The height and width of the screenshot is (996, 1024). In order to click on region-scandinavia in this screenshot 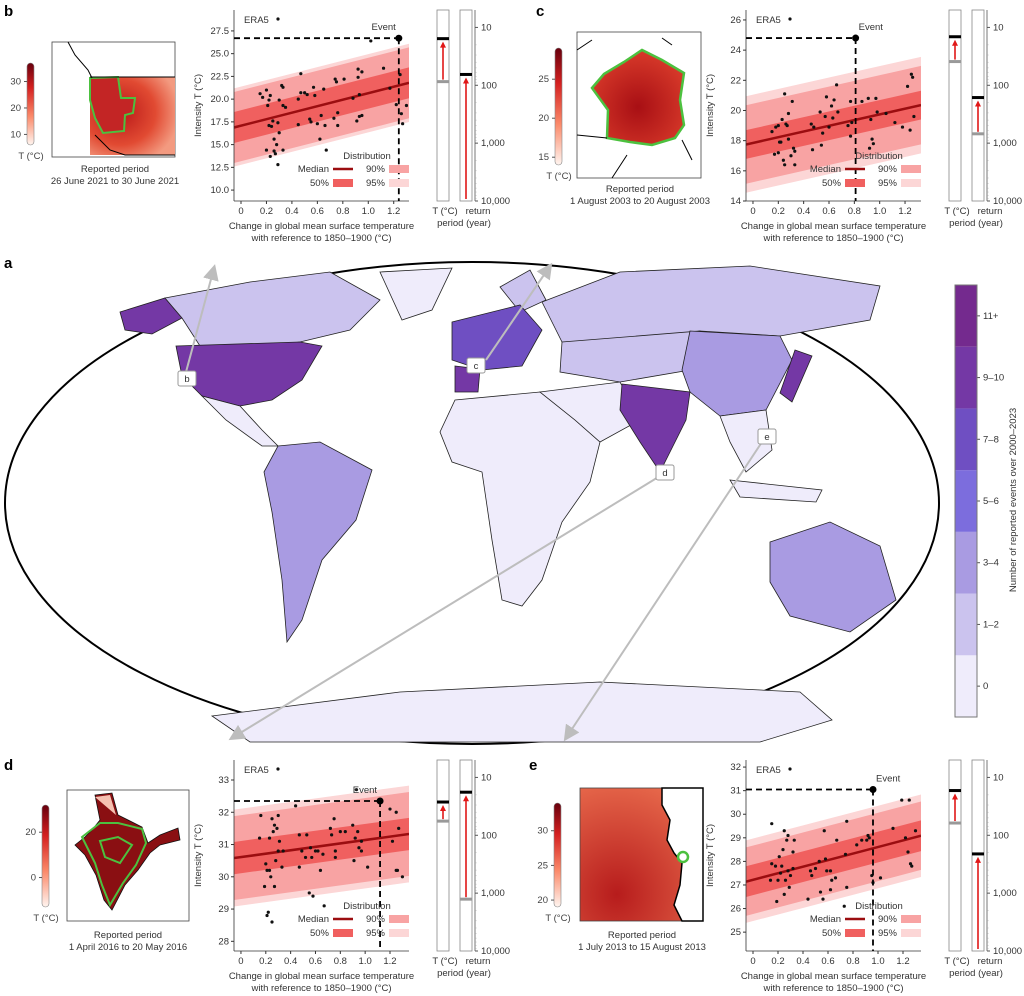, I will do `click(523, 291)`.